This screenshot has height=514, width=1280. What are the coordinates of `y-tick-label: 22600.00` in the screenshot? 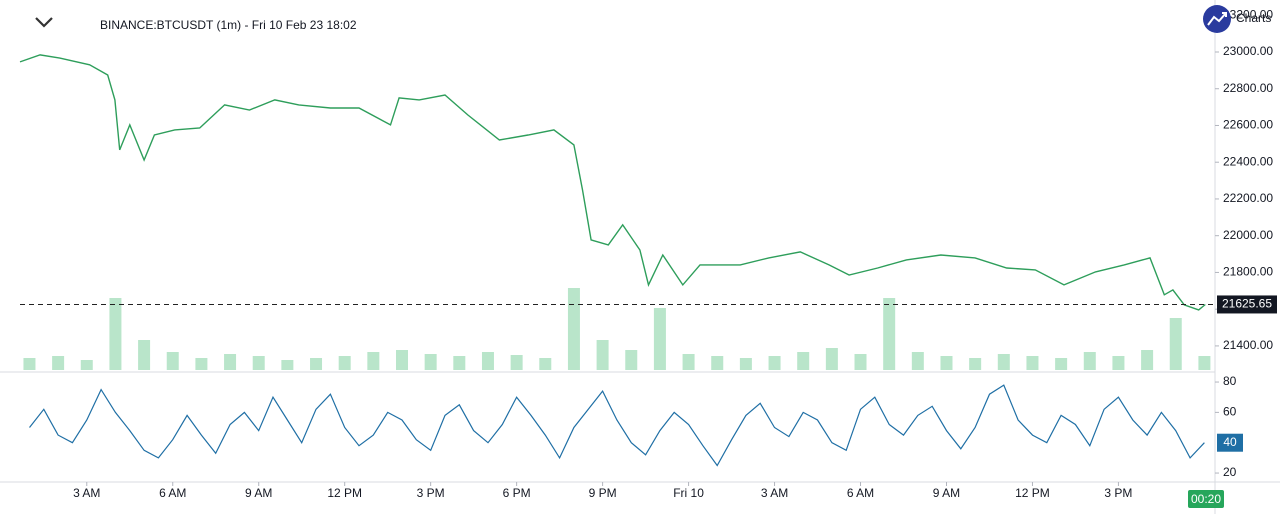 It's located at (1248, 125).